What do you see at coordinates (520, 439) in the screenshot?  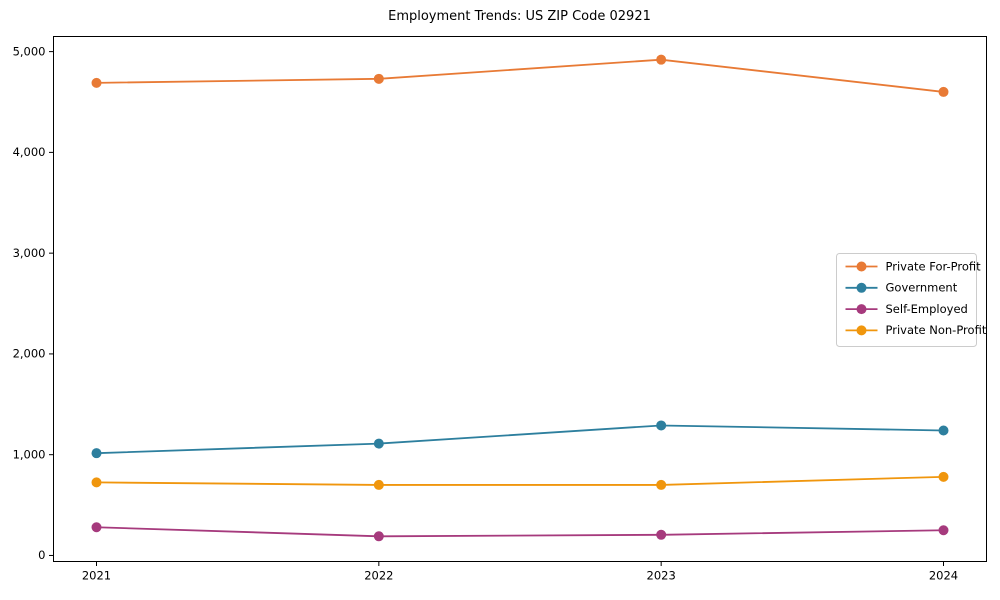 I see `series-line-government` at bounding box center [520, 439].